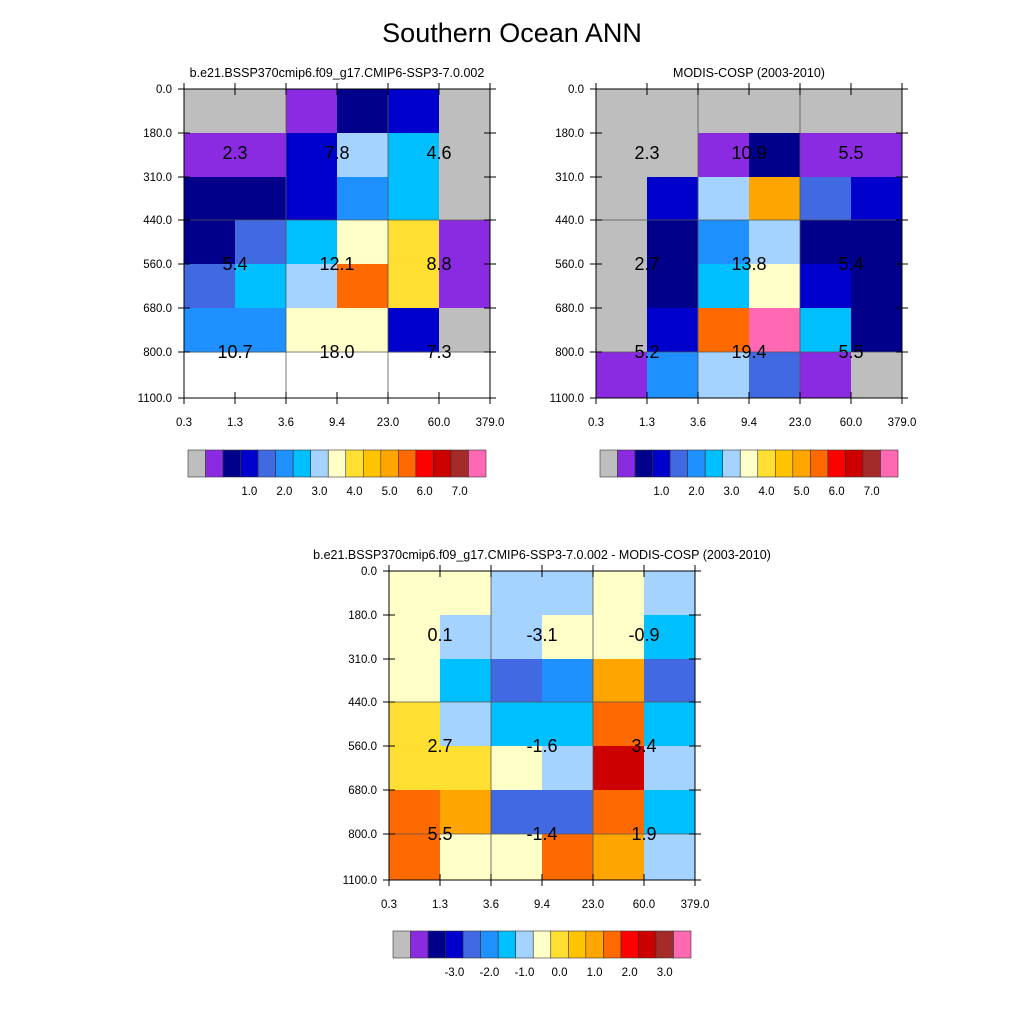 Image resolution: width=1024 pixels, height=1024 pixels. I want to click on panel3-x-tick-label: 0.3, so click(389, 905).